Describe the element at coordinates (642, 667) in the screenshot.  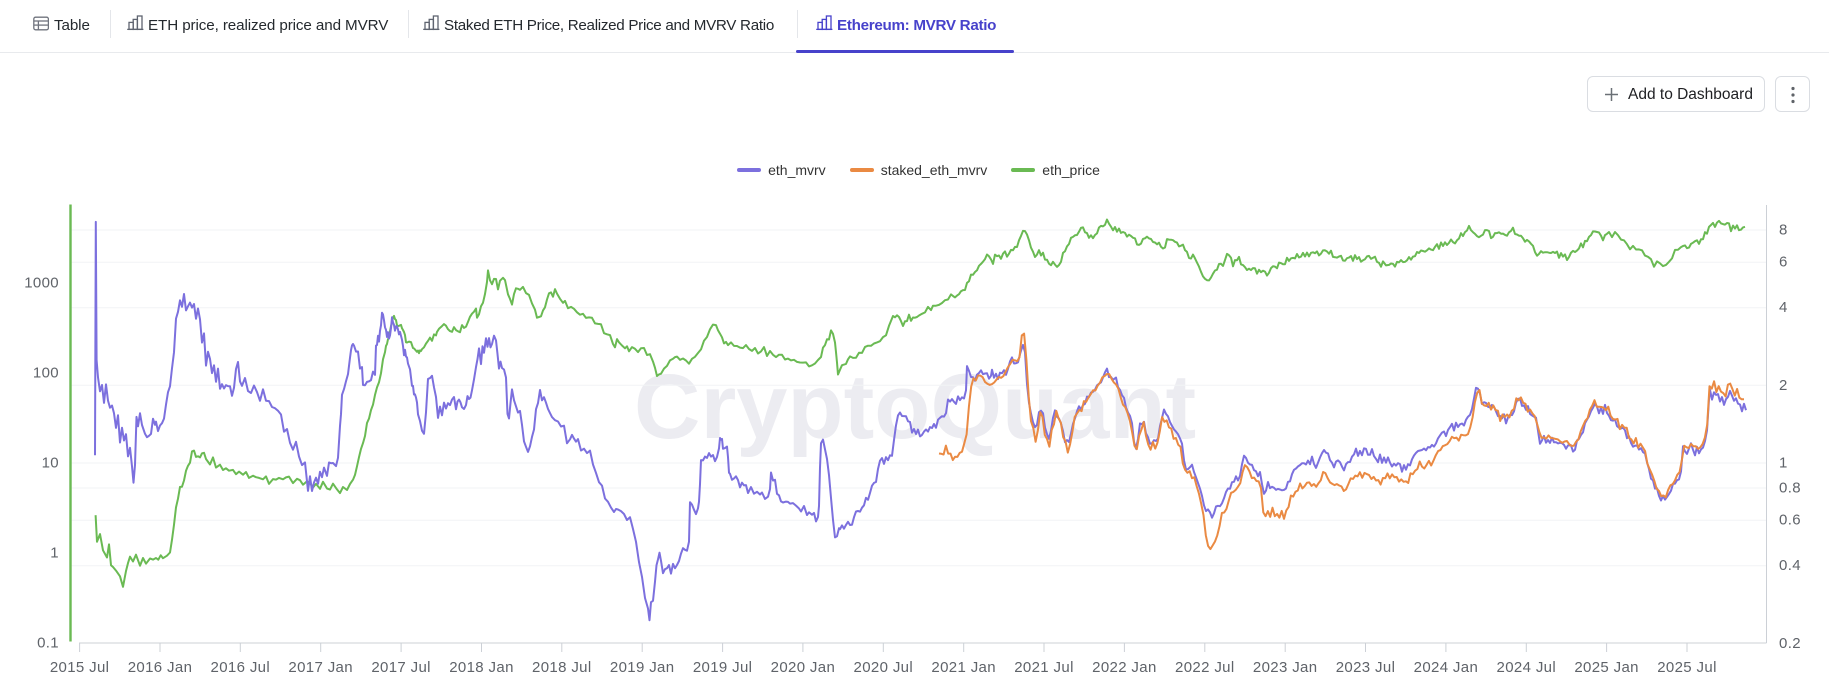
I see `svg-text: 2019 Jan` at that location.